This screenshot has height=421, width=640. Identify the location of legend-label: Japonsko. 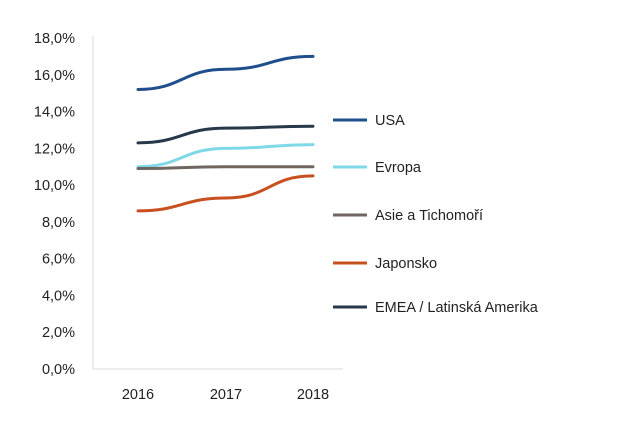
(406, 264).